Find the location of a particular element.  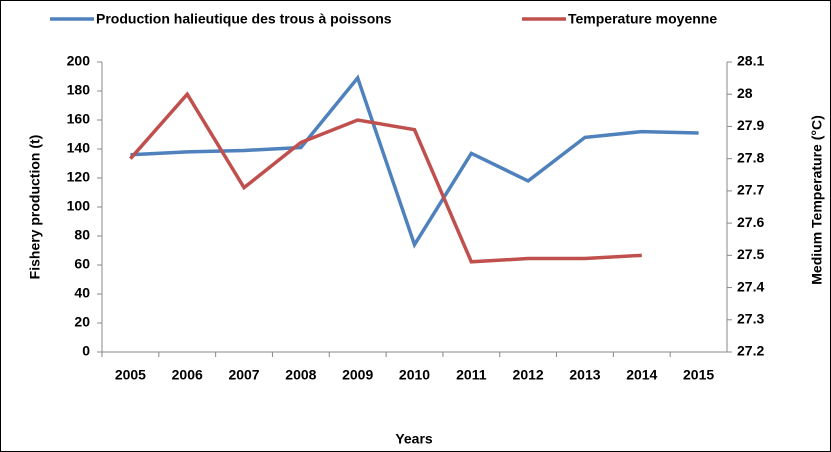

y2-tick-label: 27.5 is located at coordinates (750, 254).